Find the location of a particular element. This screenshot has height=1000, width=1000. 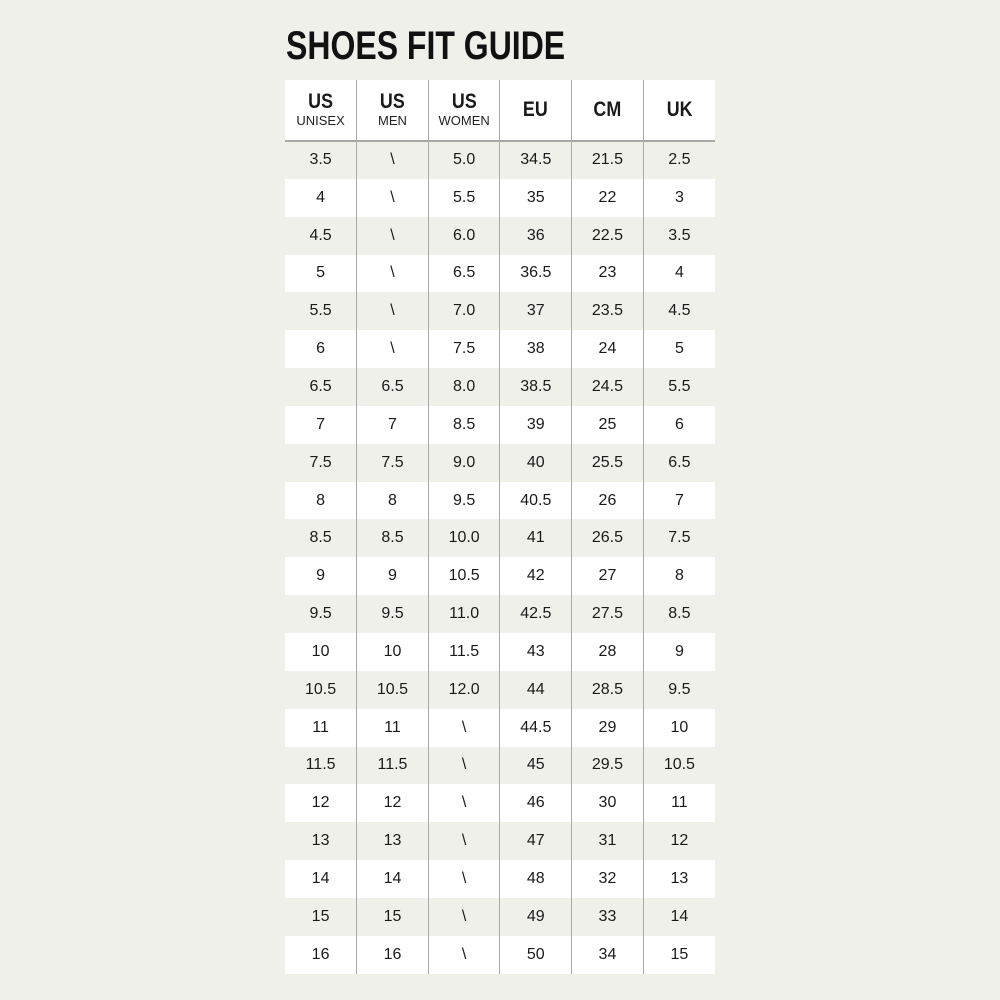

column-header-sub: MEN is located at coordinates (392, 120).